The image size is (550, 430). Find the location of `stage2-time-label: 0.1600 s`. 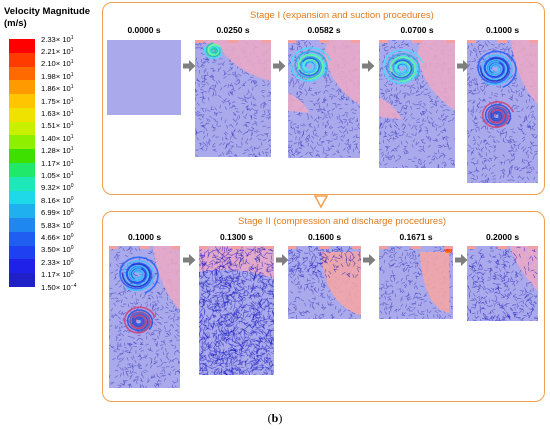

stage2-time-label: 0.1600 s is located at coordinates (324, 237).